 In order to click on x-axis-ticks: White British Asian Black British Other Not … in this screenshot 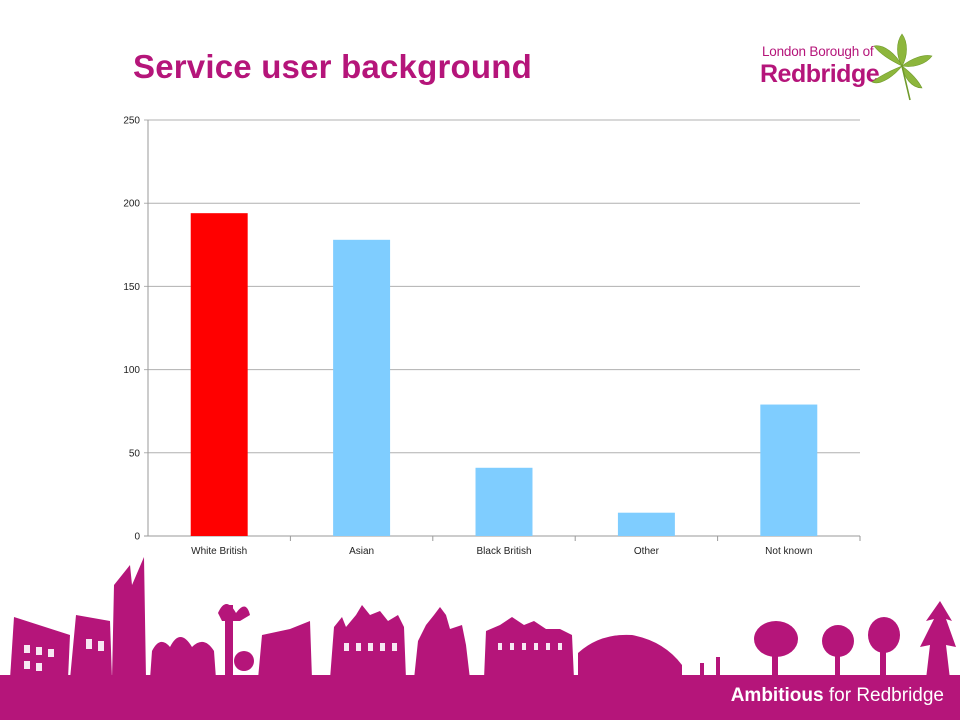, I will do `click(526, 546)`.